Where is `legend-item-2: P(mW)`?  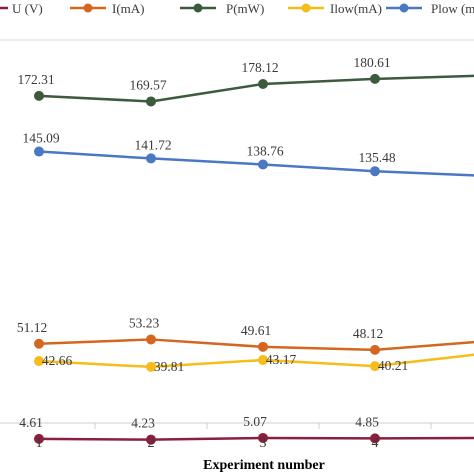 legend-item-2: P(mW) is located at coordinates (222, 8).